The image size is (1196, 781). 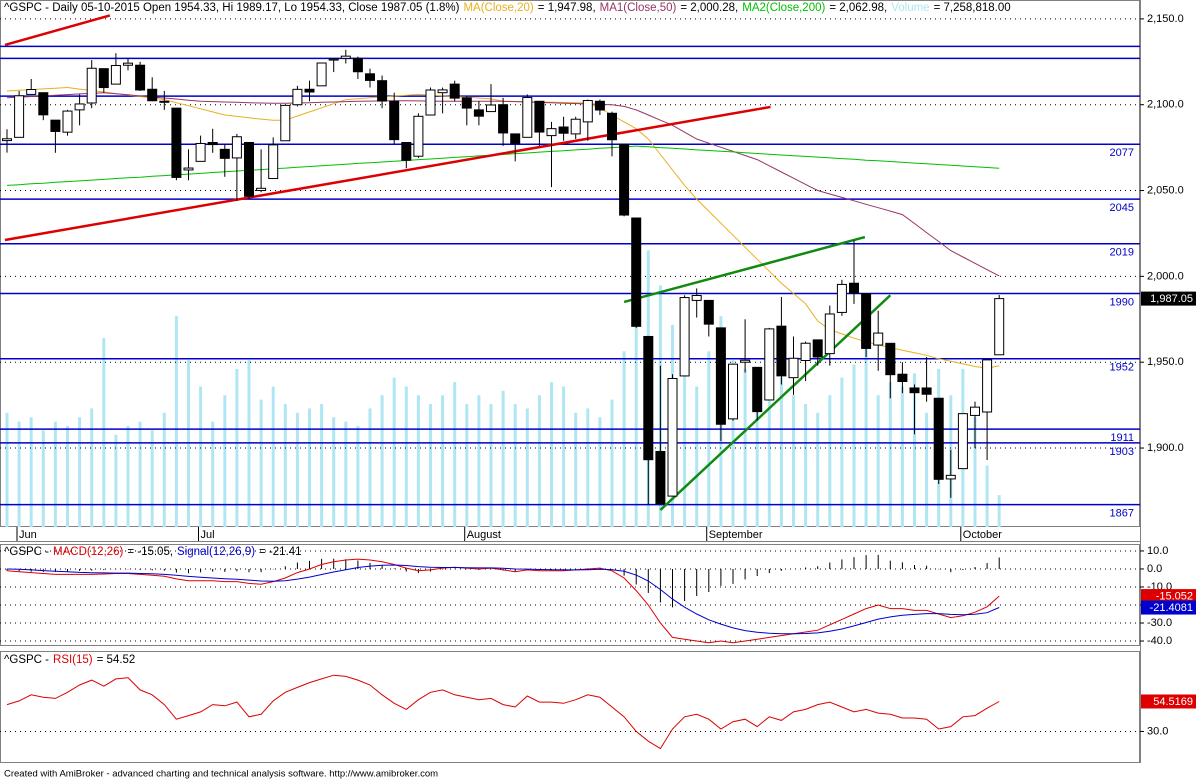 What do you see at coordinates (1157, 551) in the screenshot?
I see `y-tick-label: 10.0` at bounding box center [1157, 551].